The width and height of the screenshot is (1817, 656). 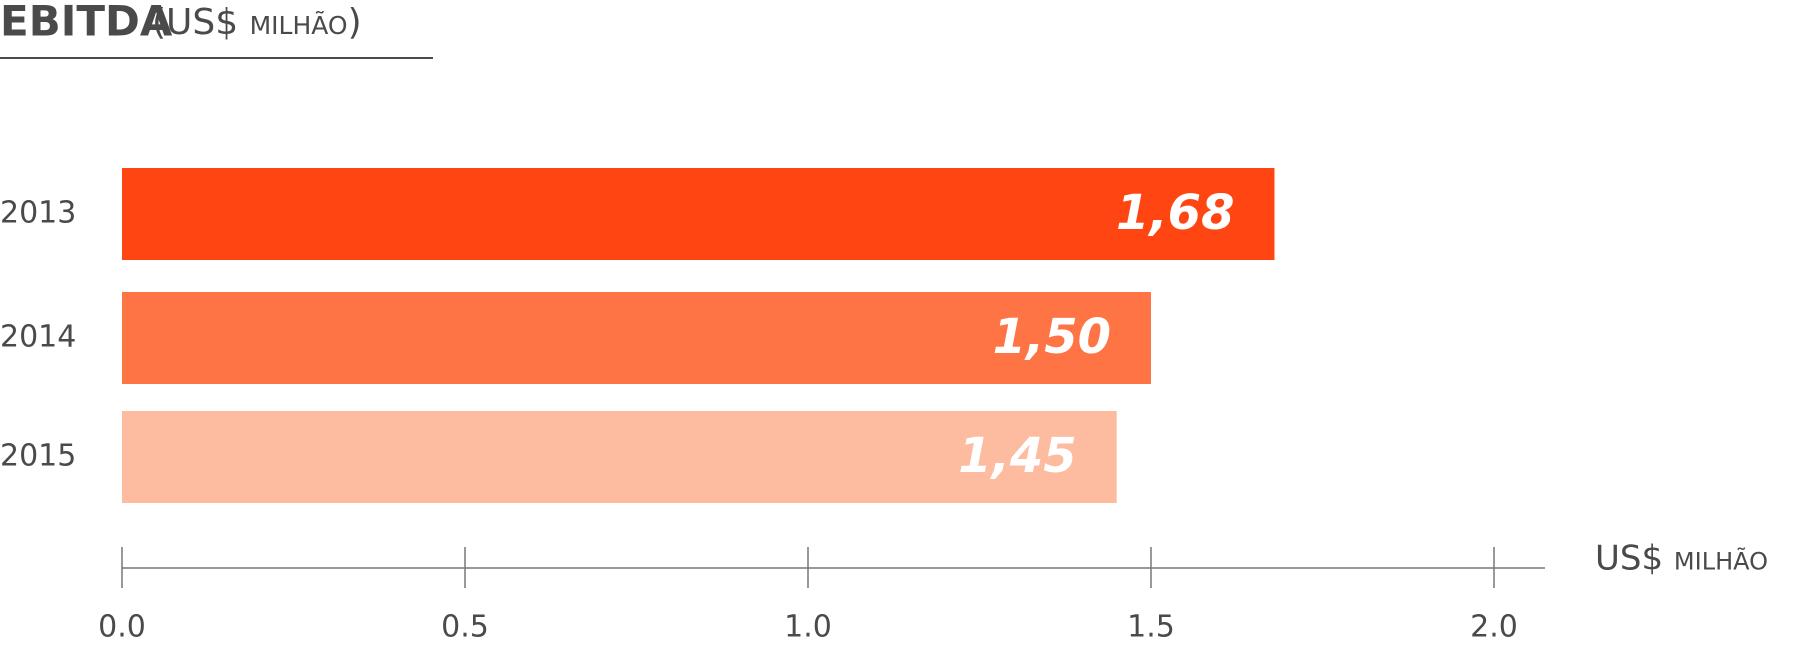 What do you see at coordinates (38, 337) in the screenshot?
I see `y-tick-label: 2014` at bounding box center [38, 337].